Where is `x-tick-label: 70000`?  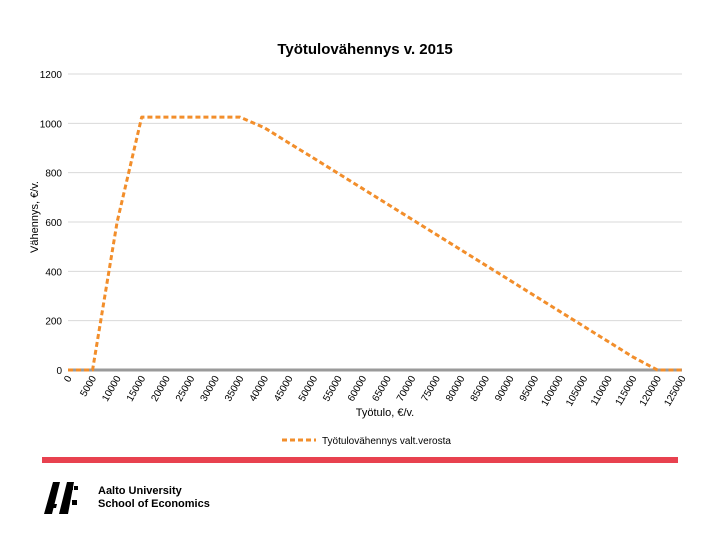
x-tick-label: 70000 is located at coordinates (407, 389).